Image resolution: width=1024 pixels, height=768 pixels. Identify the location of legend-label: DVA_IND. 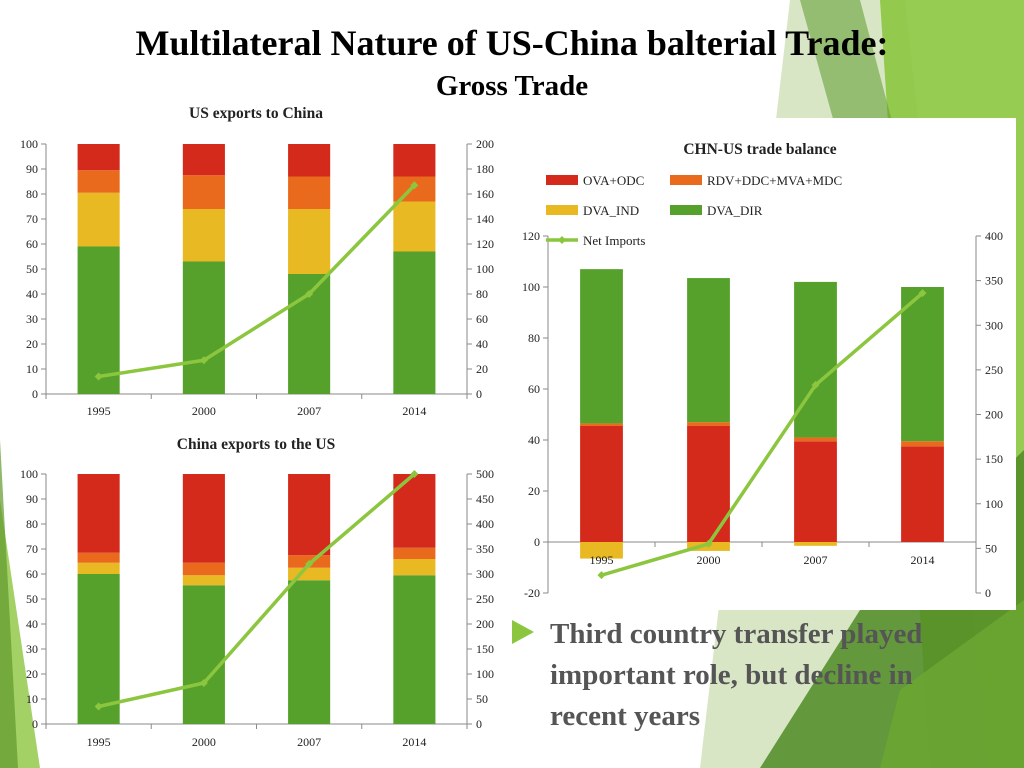
(611, 210).